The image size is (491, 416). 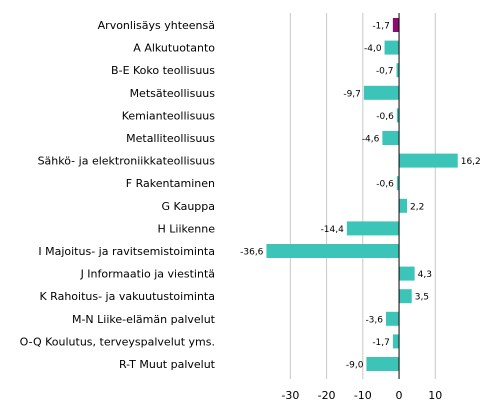 What do you see at coordinates (173, 93) in the screenshot?
I see `category-label: Metsäteollisuus` at bounding box center [173, 93].